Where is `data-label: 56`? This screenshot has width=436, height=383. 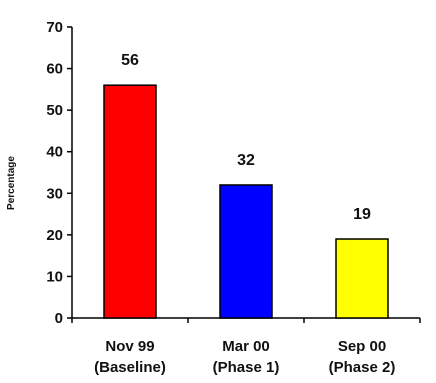 data-label: 56 is located at coordinates (130, 60).